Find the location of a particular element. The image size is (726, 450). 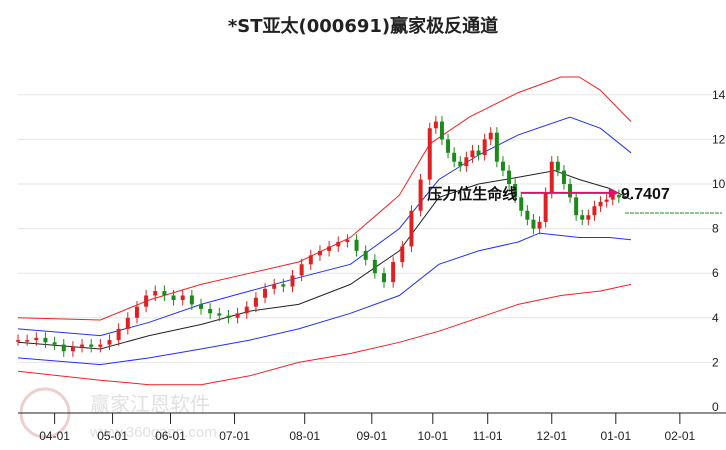

y-tick-label: 4 is located at coordinates (715, 318).